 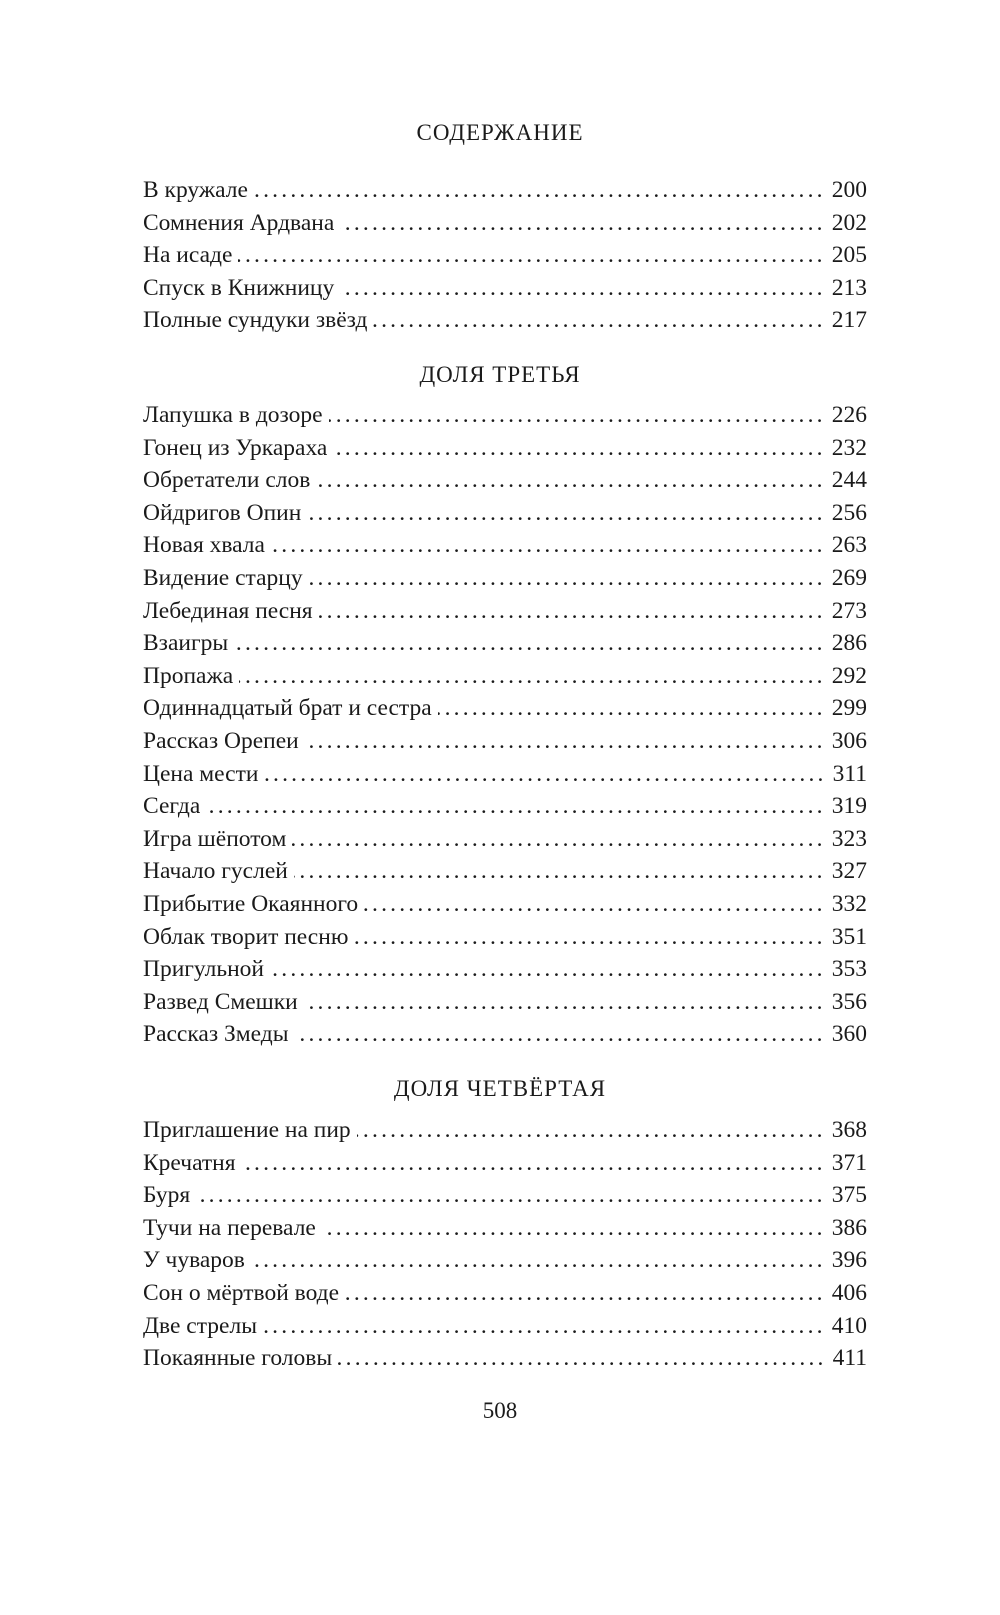 I want to click on entry-title: На исаде, so click(x=188, y=255).